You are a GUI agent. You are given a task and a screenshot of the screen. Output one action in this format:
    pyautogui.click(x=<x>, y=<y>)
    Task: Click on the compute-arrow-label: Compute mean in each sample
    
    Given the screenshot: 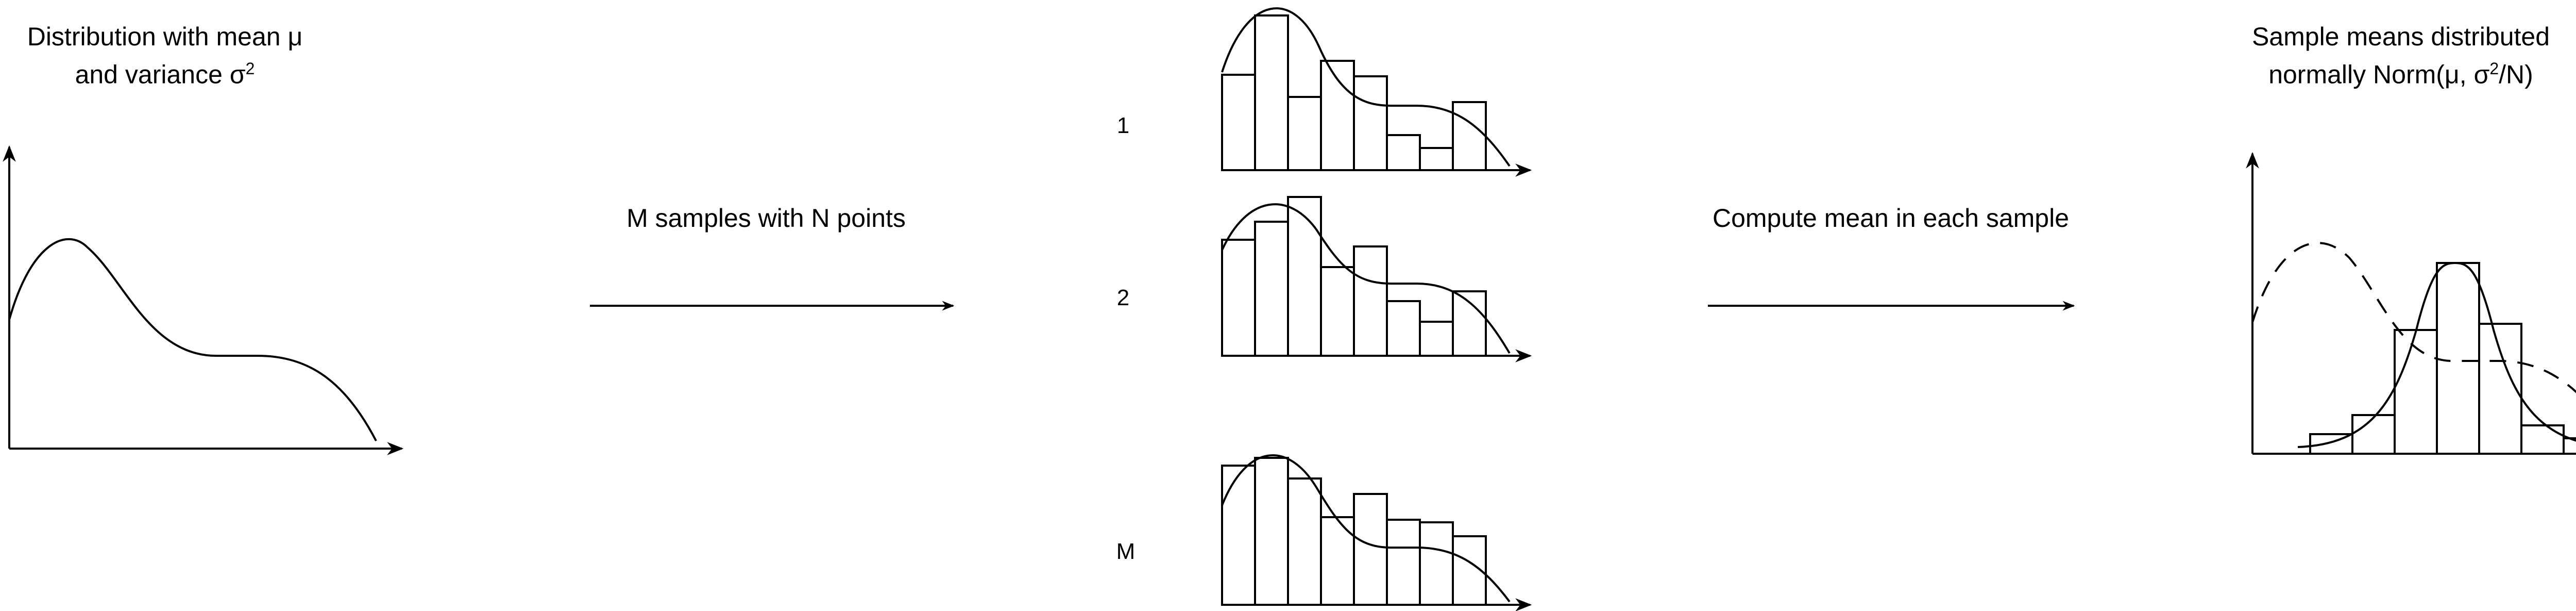 What is the action you would take?
    pyautogui.click(x=1891, y=218)
    